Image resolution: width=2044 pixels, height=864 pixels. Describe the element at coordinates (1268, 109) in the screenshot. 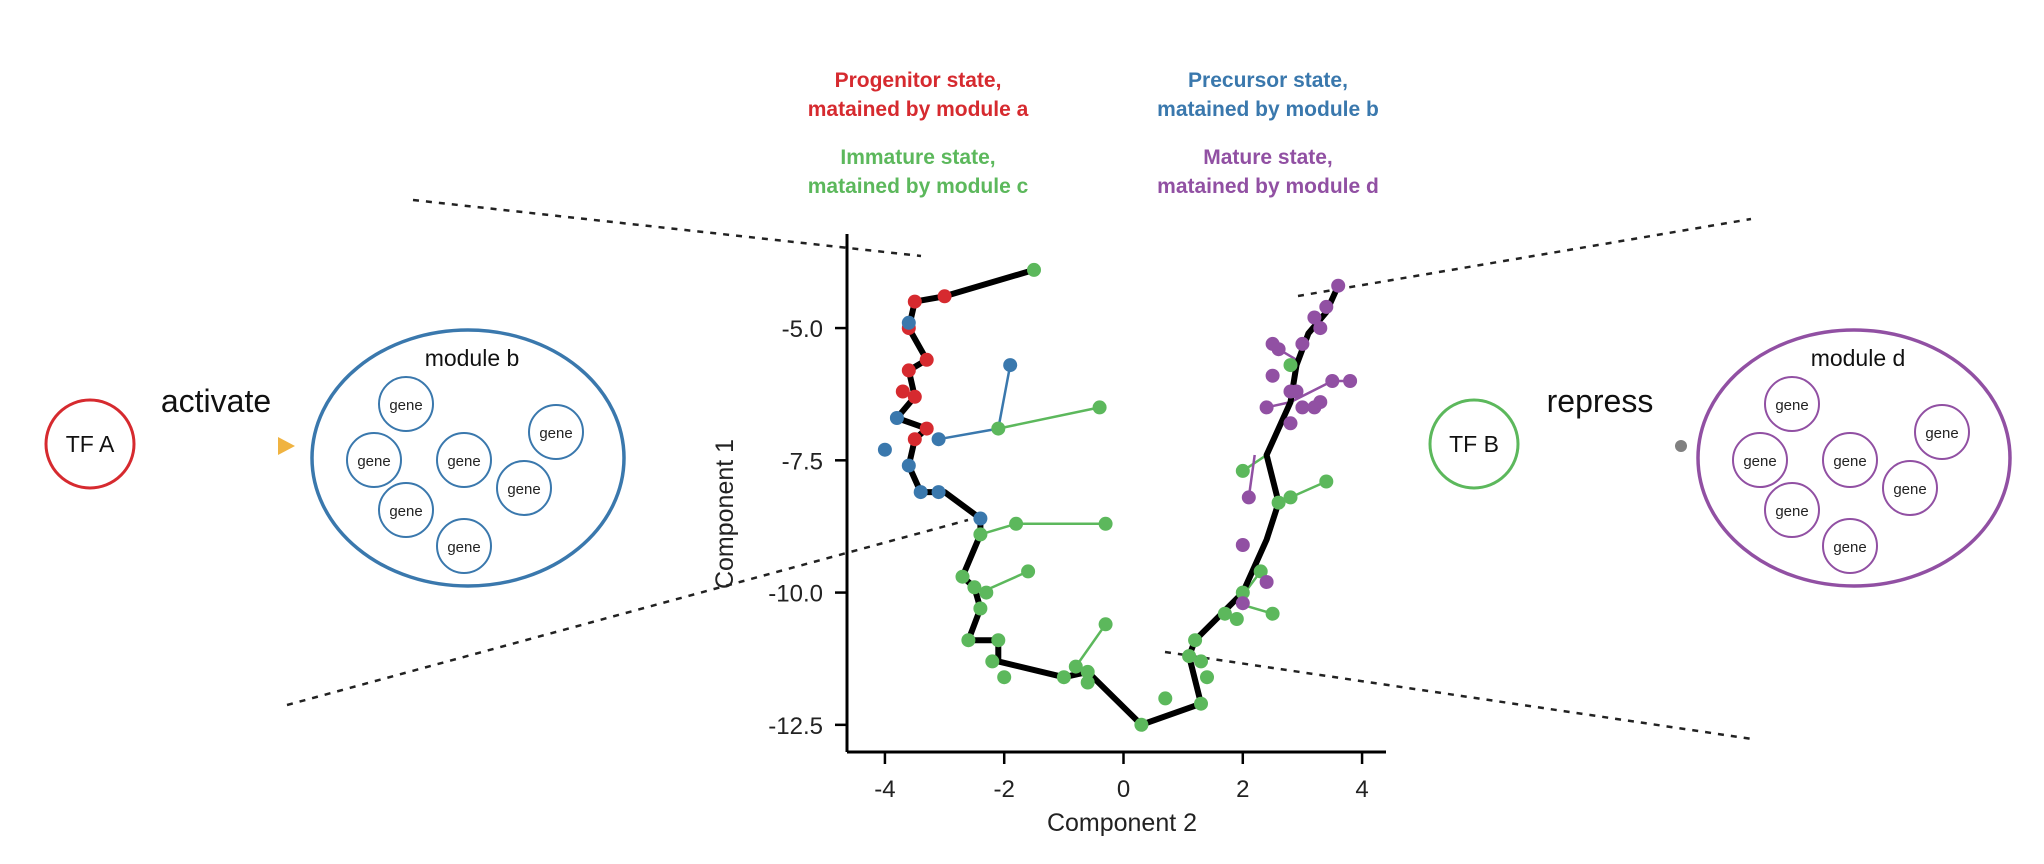

I see `legend-precursor-line2: matained by module b` at that location.